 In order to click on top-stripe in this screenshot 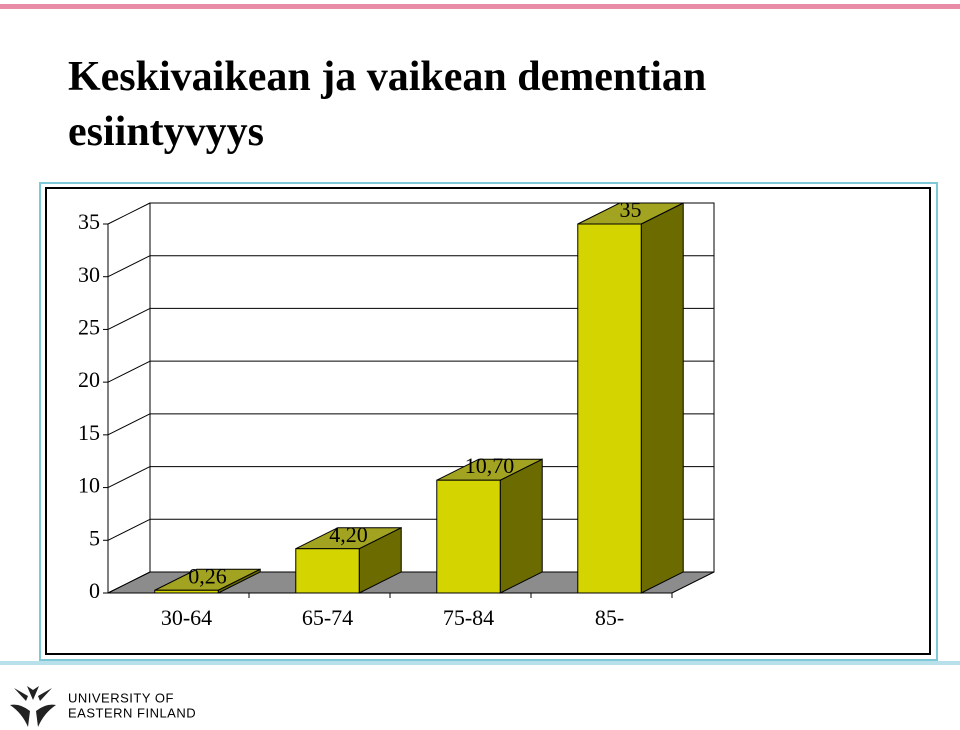, I will do `click(480, 6)`.